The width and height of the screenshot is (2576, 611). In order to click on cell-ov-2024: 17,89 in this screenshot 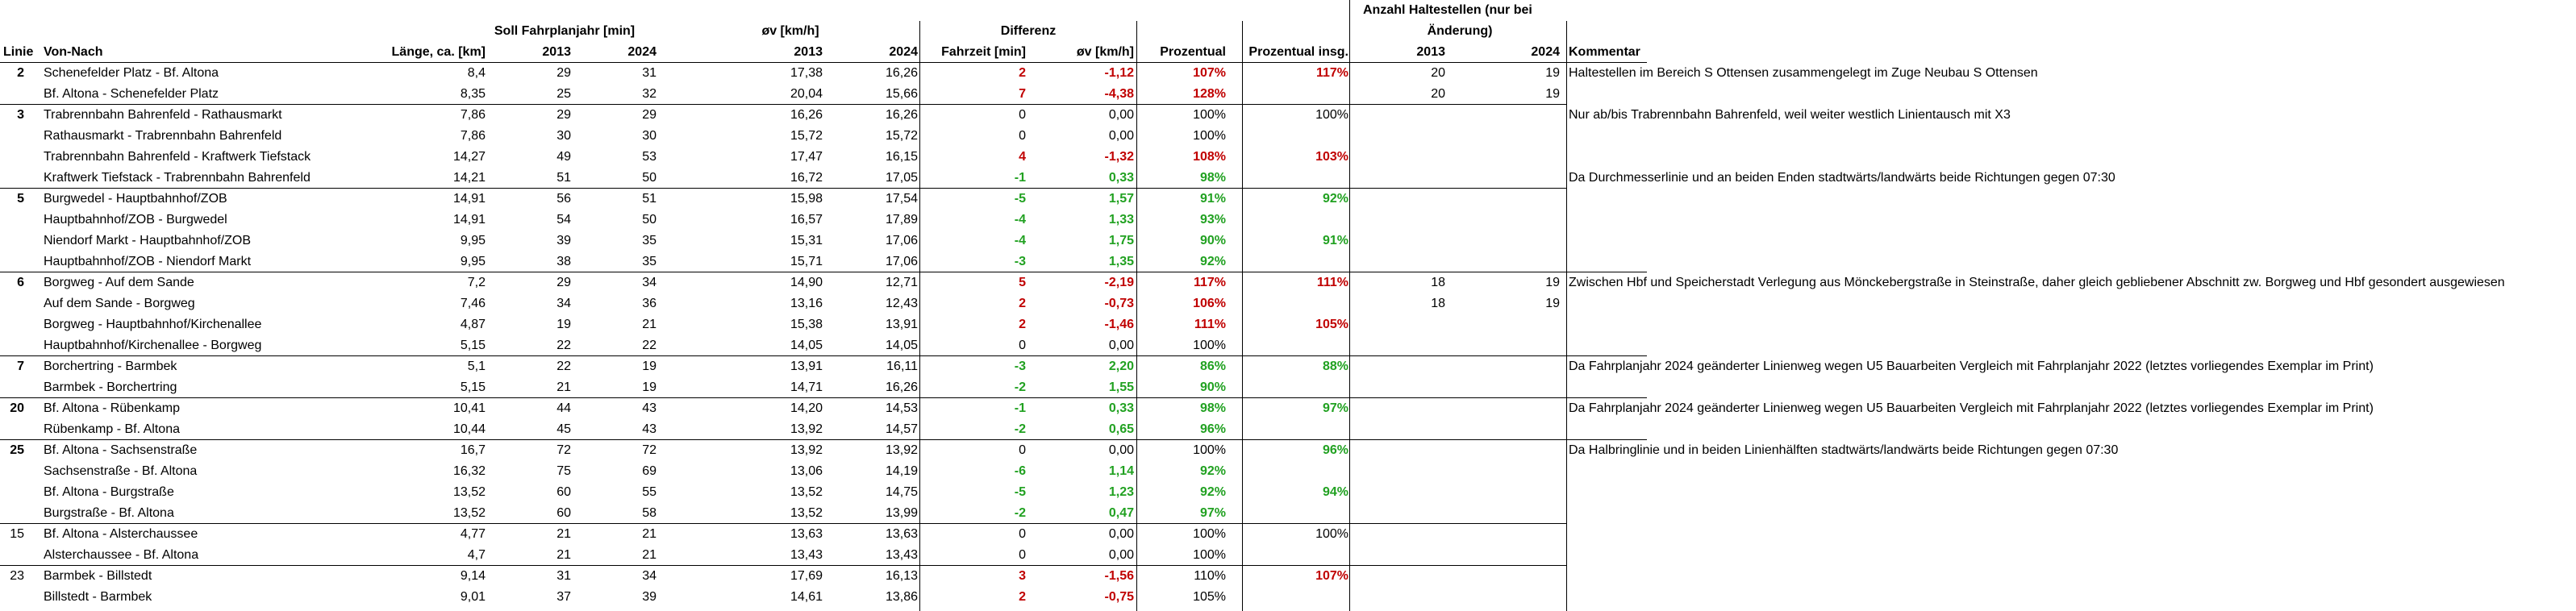, I will do `click(901, 220)`.